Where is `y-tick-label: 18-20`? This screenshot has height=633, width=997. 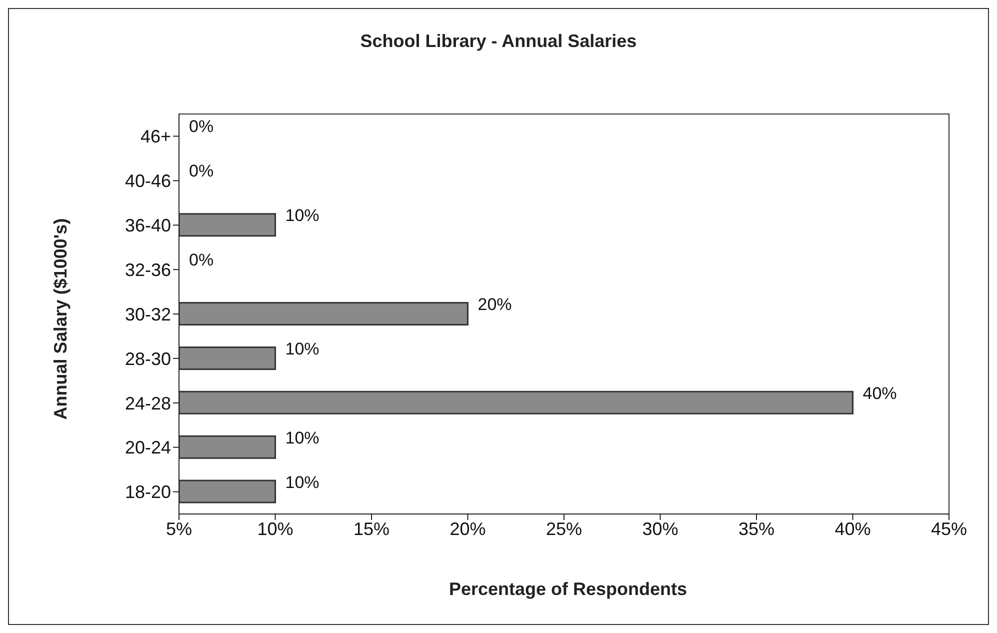
y-tick-label: 18-20 is located at coordinates (147, 492).